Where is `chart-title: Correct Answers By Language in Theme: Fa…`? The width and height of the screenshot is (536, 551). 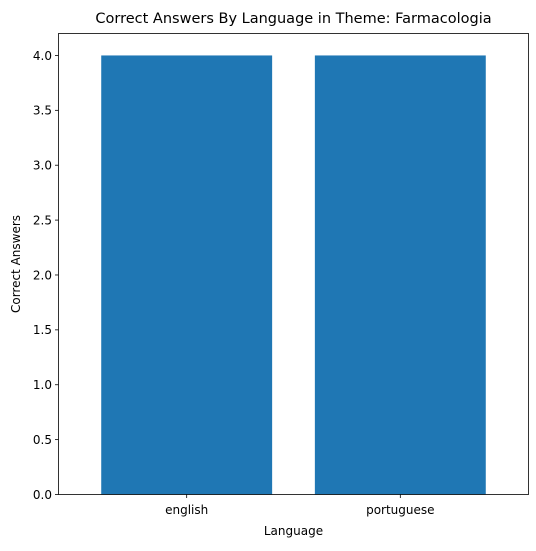
chart-title: Correct Answers By Language in Theme: Fa… is located at coordinates (293, 19).